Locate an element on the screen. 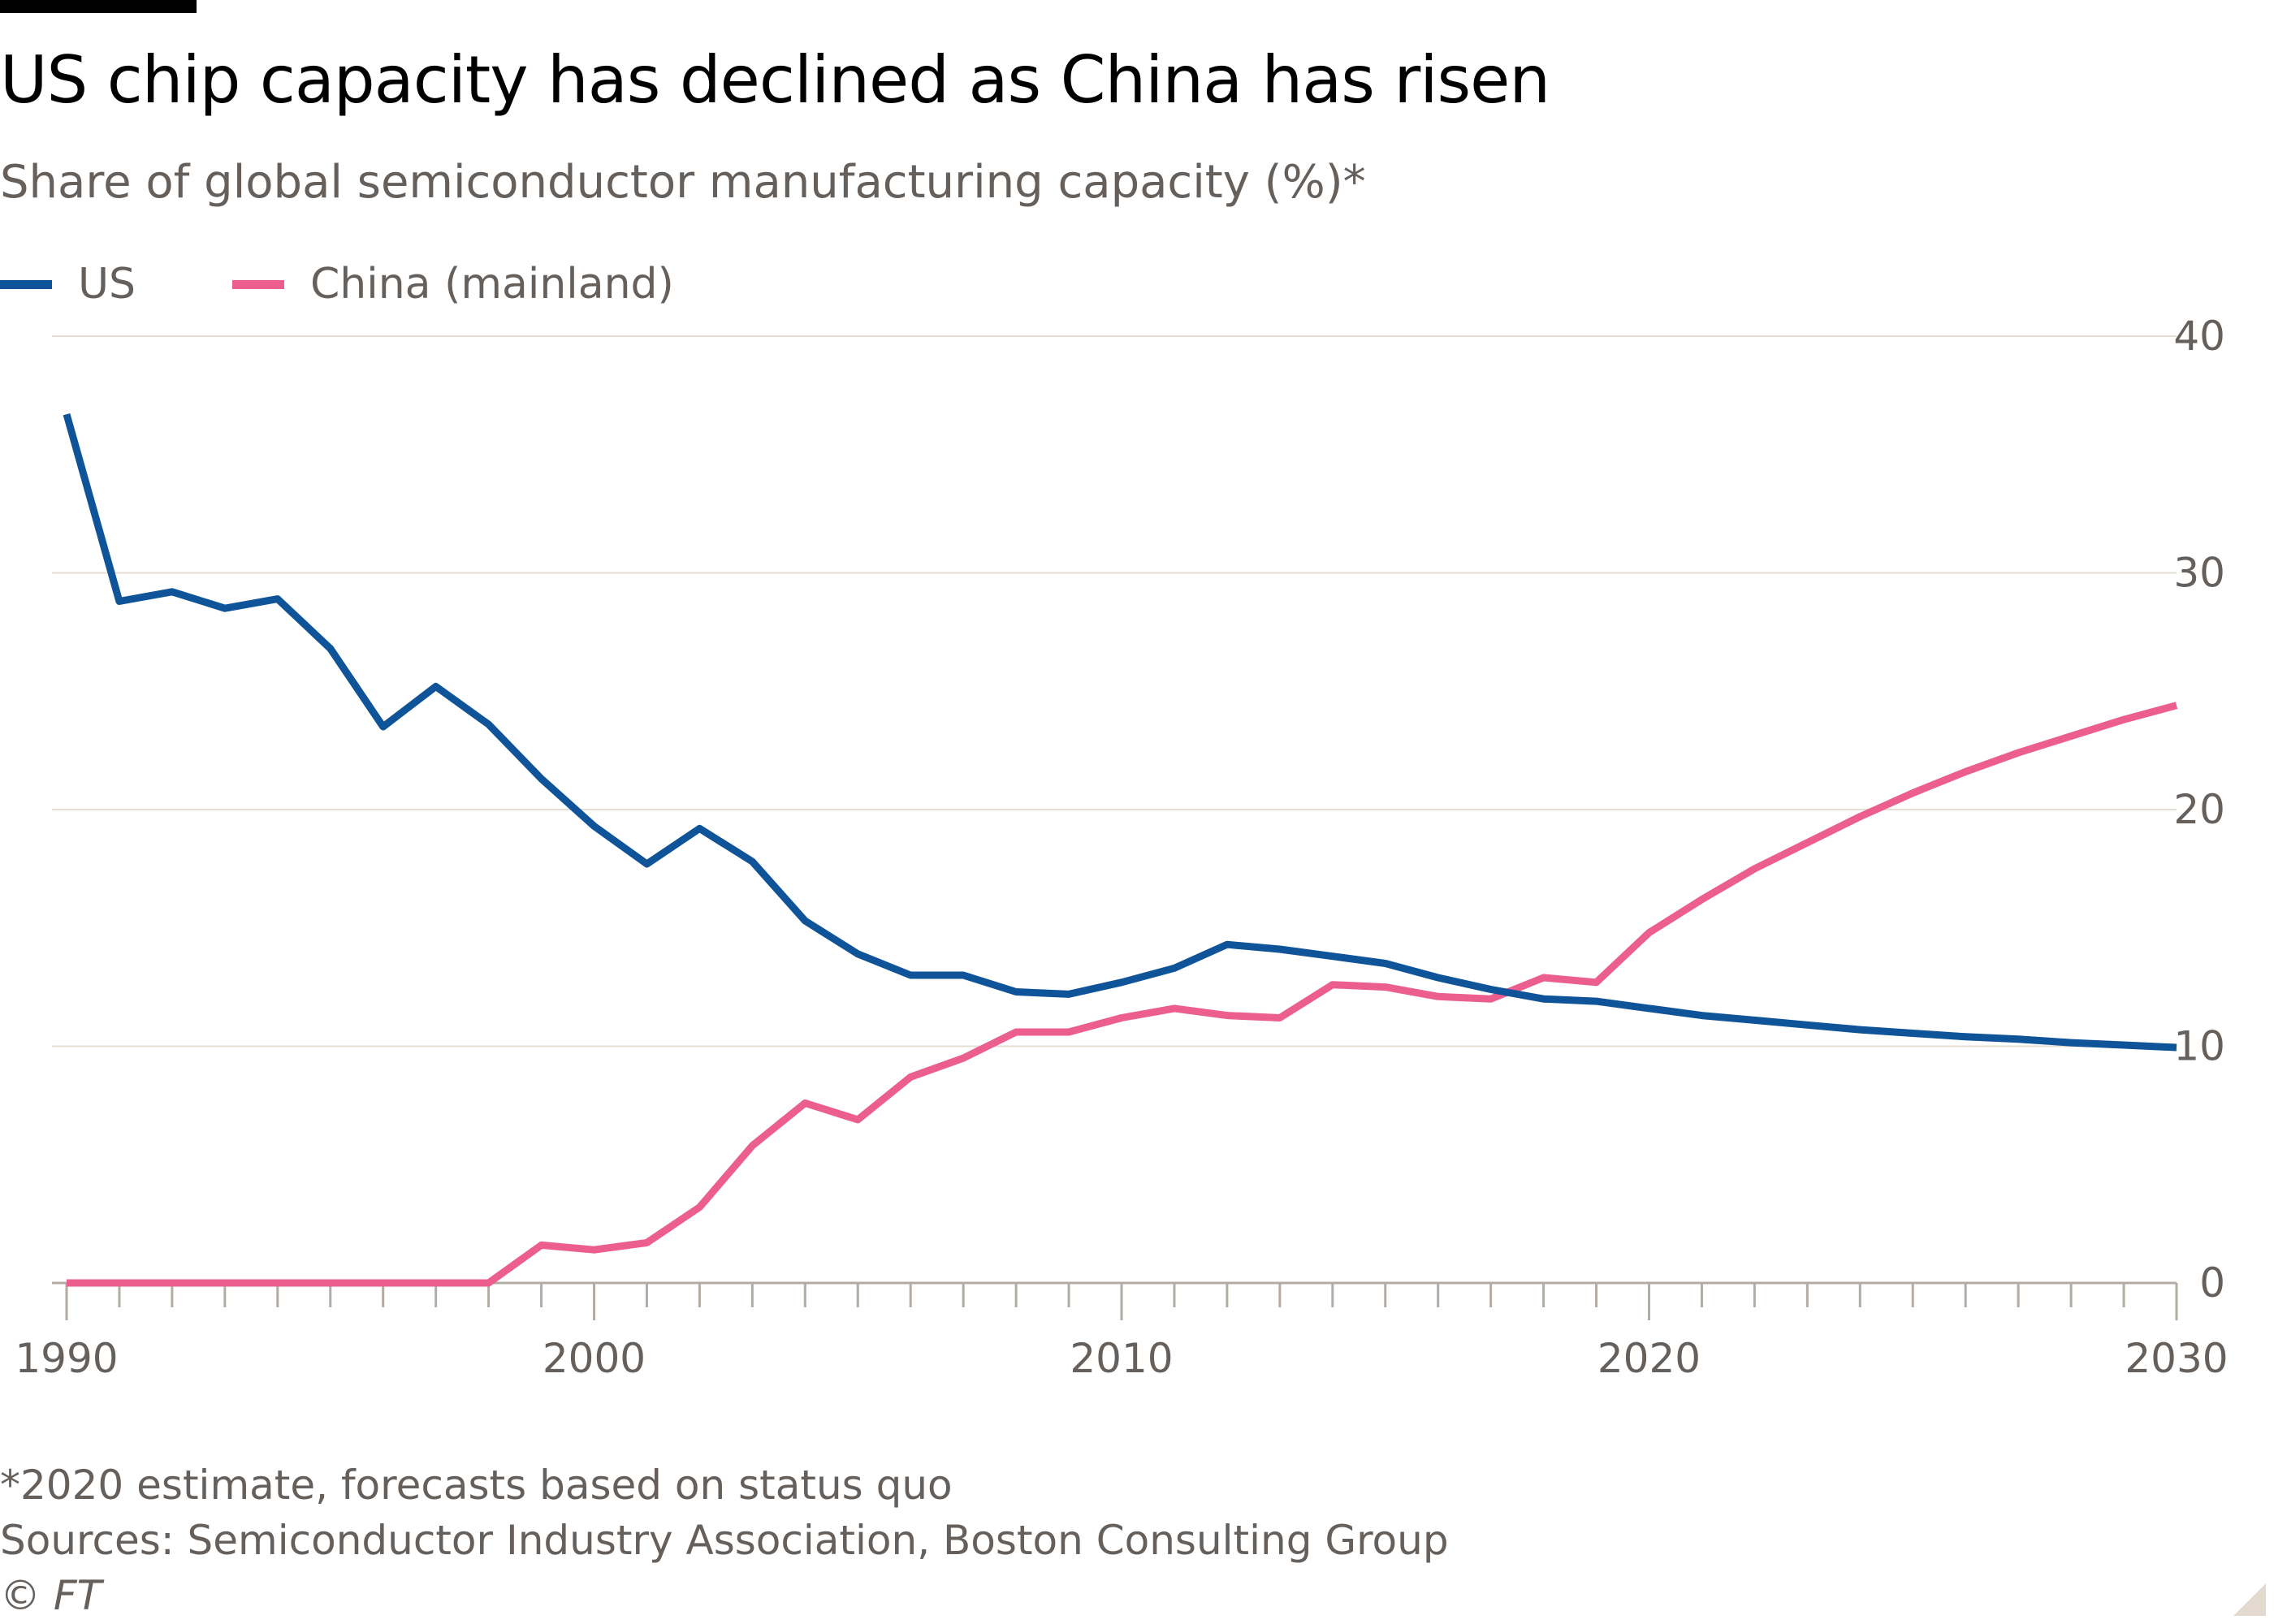  brand-bar is located at coordinates (98, 7).